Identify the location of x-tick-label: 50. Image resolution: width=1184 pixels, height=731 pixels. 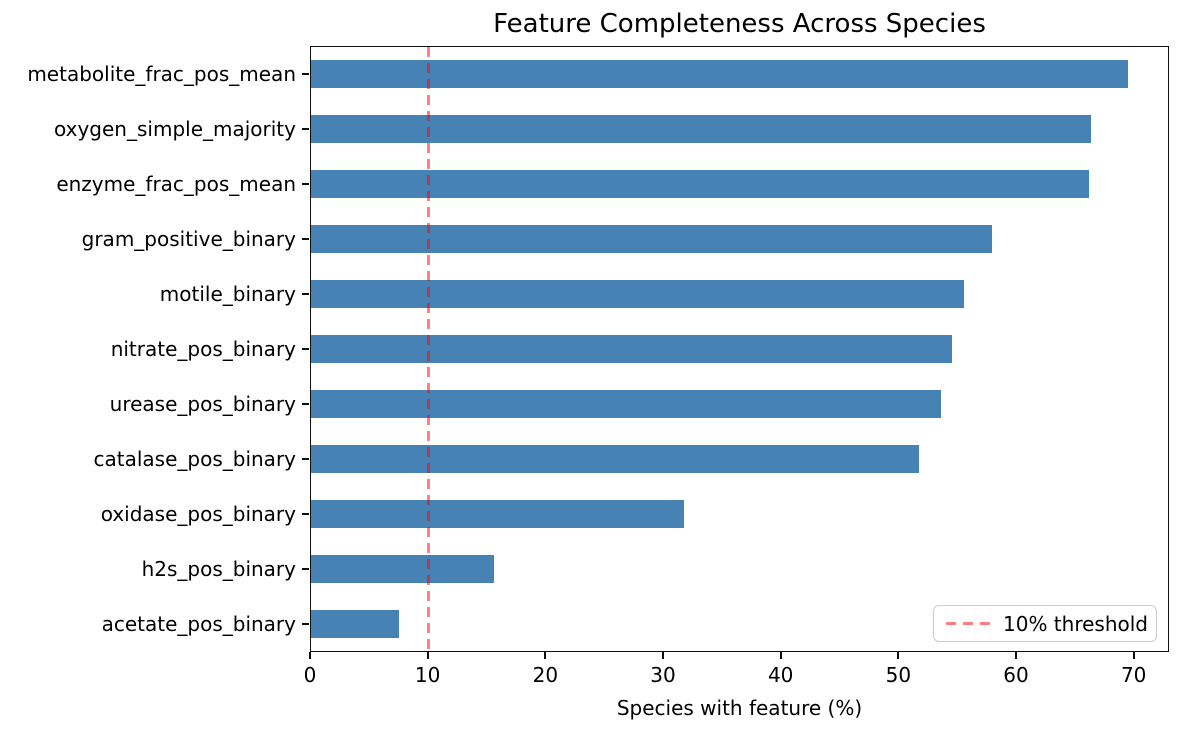
(898, 675).